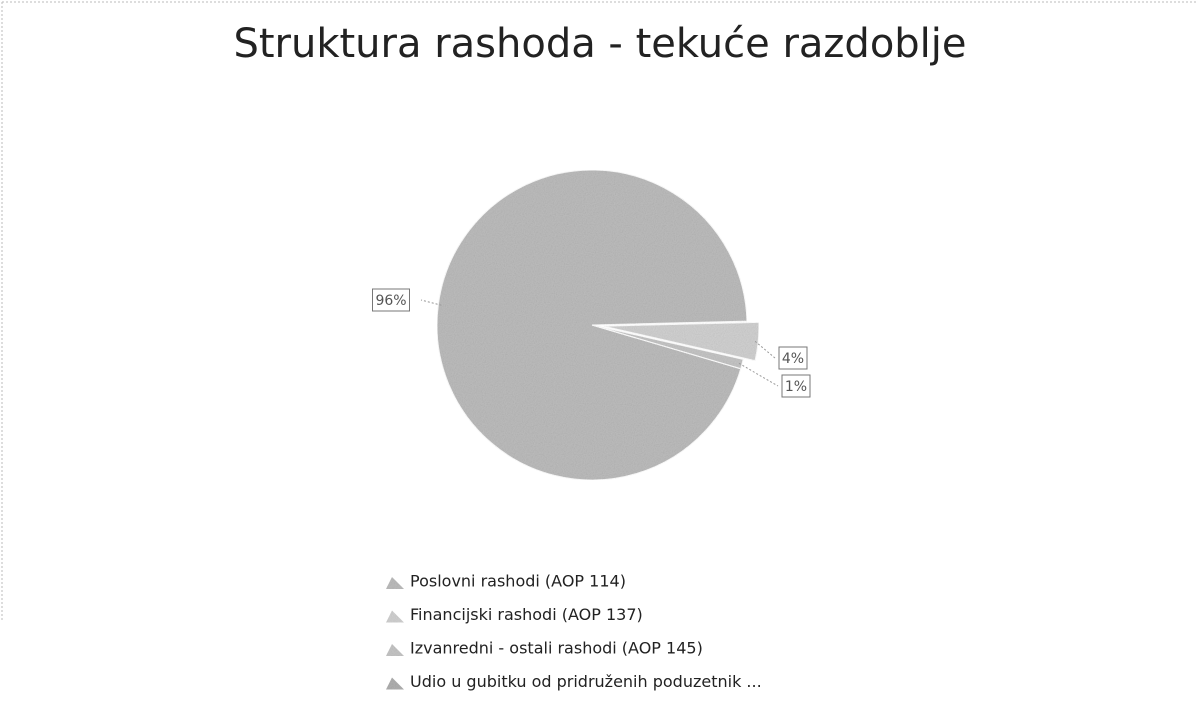  Describe the element at coordinates (518, 581) in the screenshot. I see `legend-label: Poslovni rashodi (AOP 114)` at that location.